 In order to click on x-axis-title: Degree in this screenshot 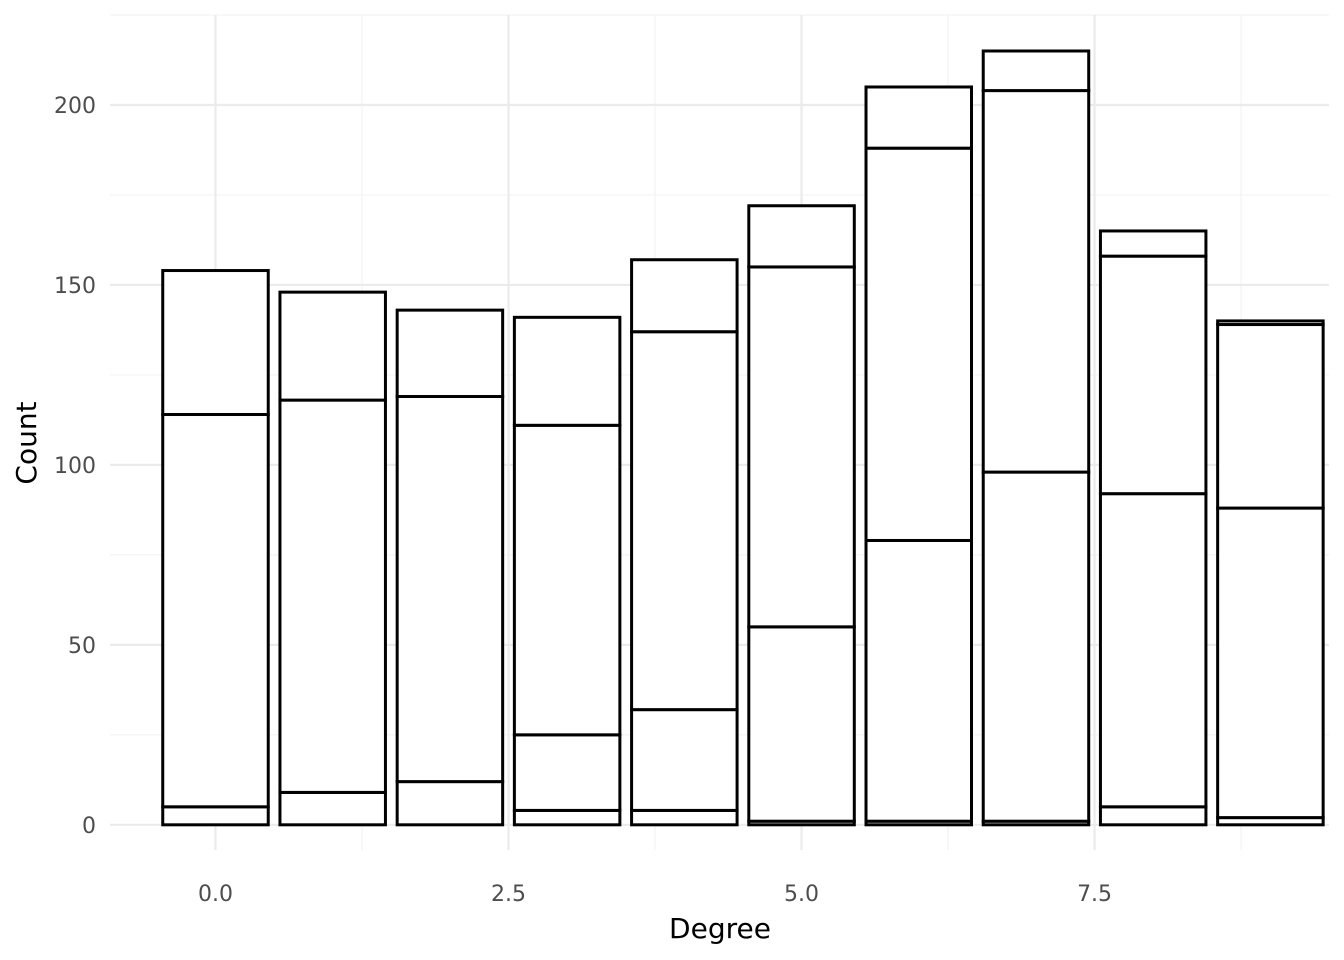, I will do `click(720, 928)`.